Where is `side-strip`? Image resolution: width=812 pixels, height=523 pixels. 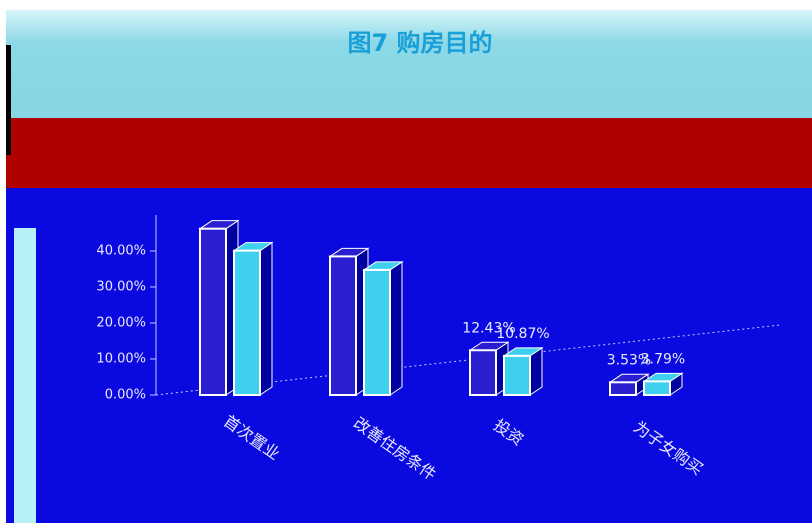 side-strip is located at coordinates (25, 375).